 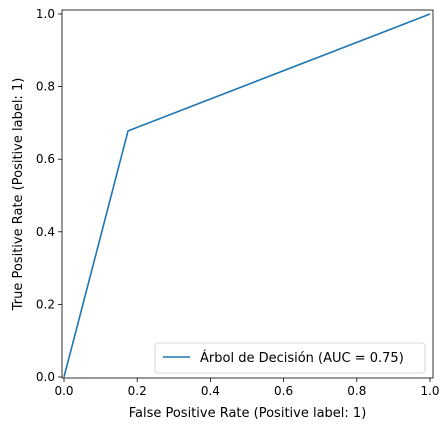 What do you see at coordinates (45, 87) in the screenshot?
I see `y-tick-label: 0.8` at bounding box center [45, 87].